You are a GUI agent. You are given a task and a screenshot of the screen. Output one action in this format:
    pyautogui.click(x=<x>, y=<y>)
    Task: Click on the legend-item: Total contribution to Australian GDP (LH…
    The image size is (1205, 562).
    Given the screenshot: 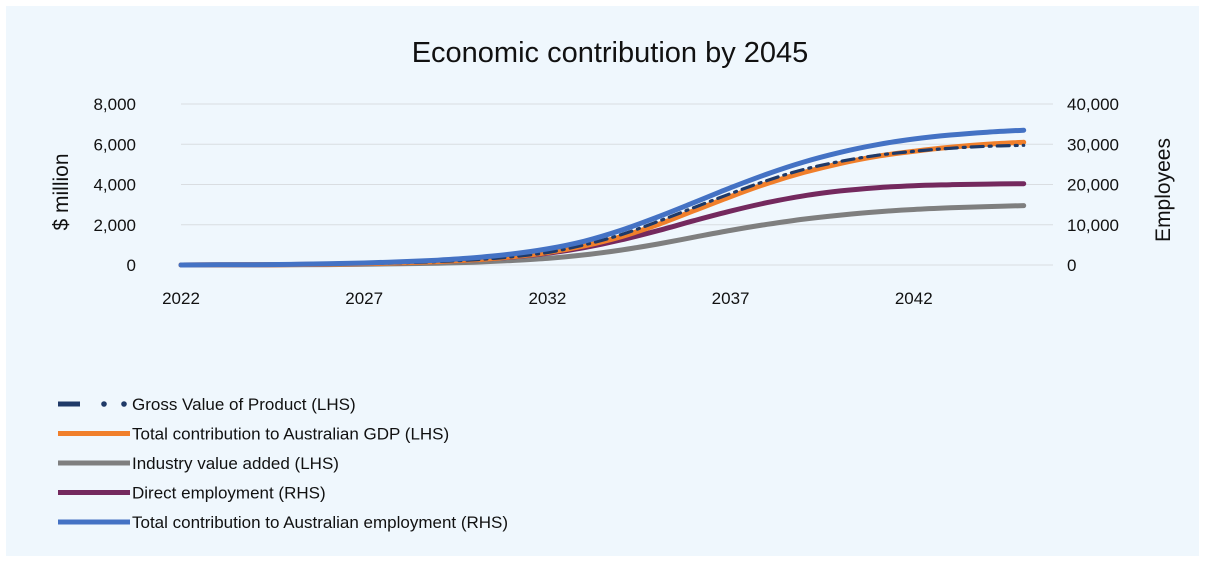 What is the action you would take?
    pyautogui.click(x=253, y=434)
    